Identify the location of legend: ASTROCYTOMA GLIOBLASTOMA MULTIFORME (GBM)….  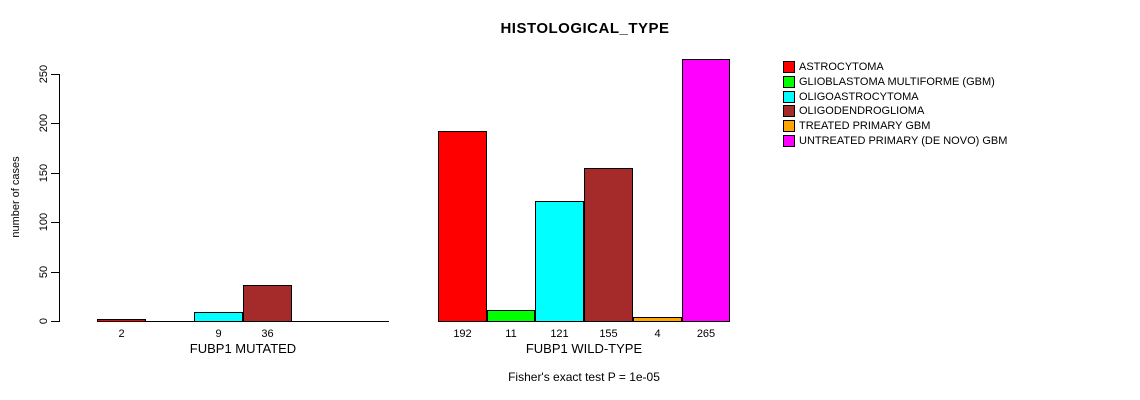
(956, 104).